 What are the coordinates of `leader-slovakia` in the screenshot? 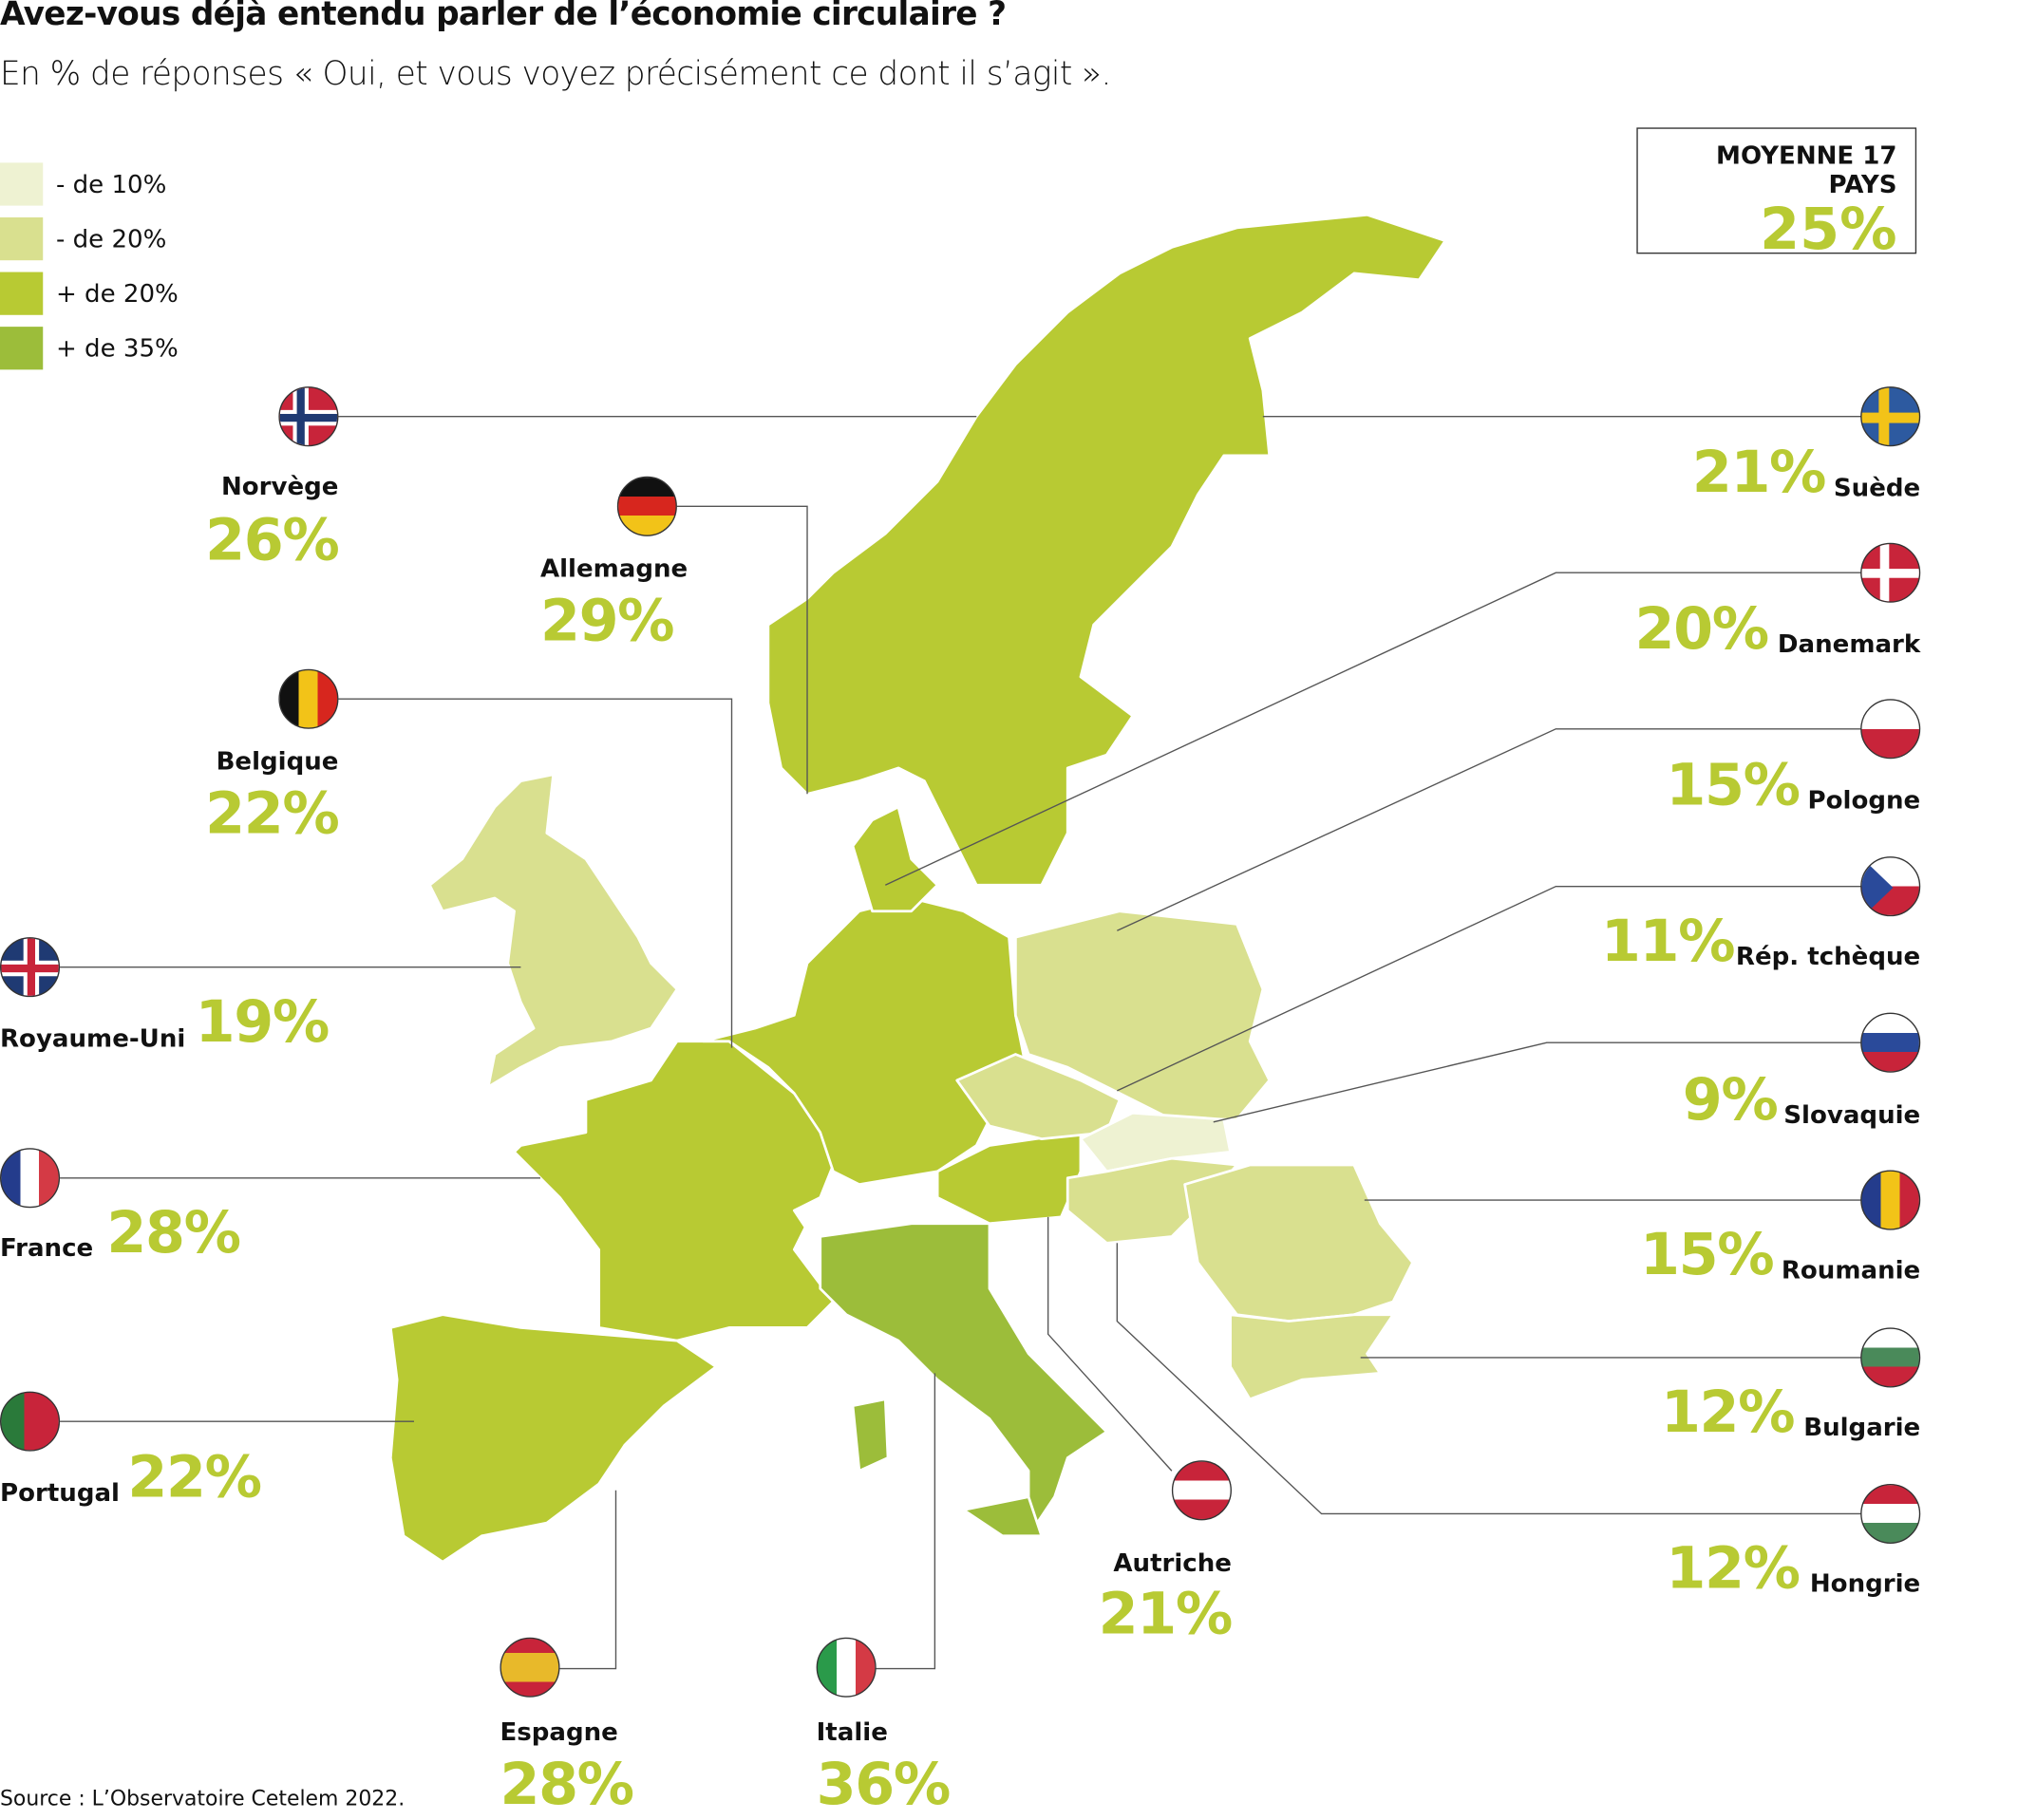 It's located at (1537, 1082).